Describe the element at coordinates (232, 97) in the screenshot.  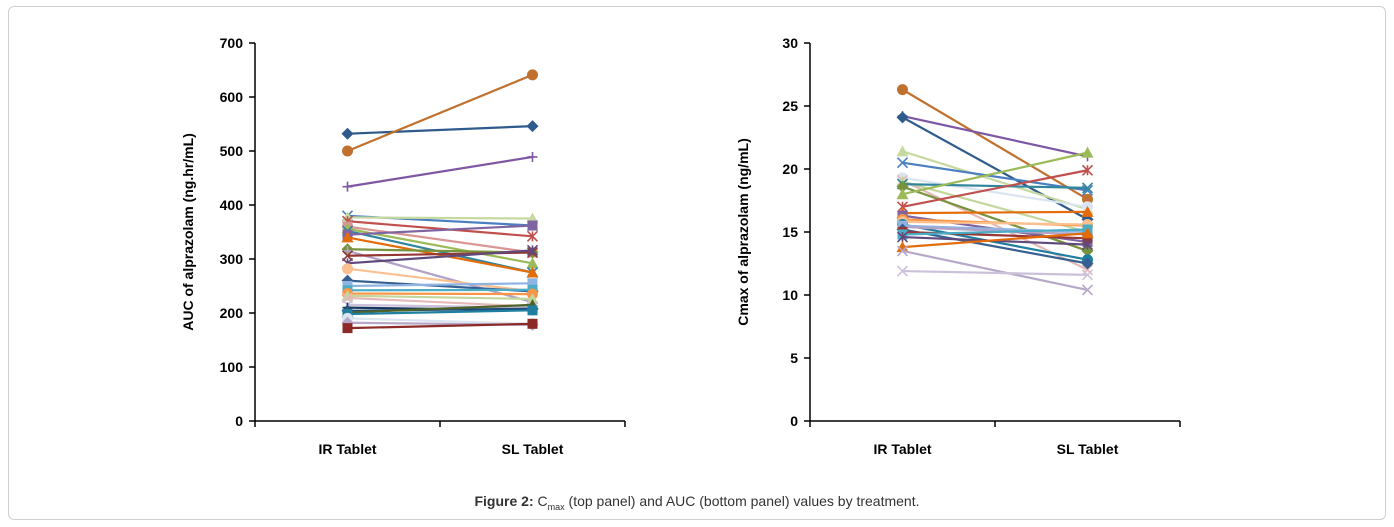
I see `auc-y-tick-label: 600` at that location.